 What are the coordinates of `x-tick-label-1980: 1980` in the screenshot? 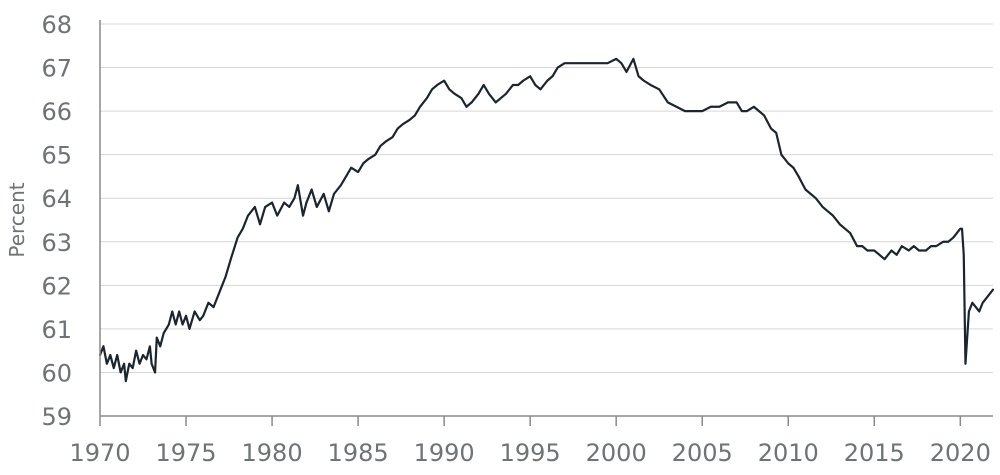 It's located at (272, 453).